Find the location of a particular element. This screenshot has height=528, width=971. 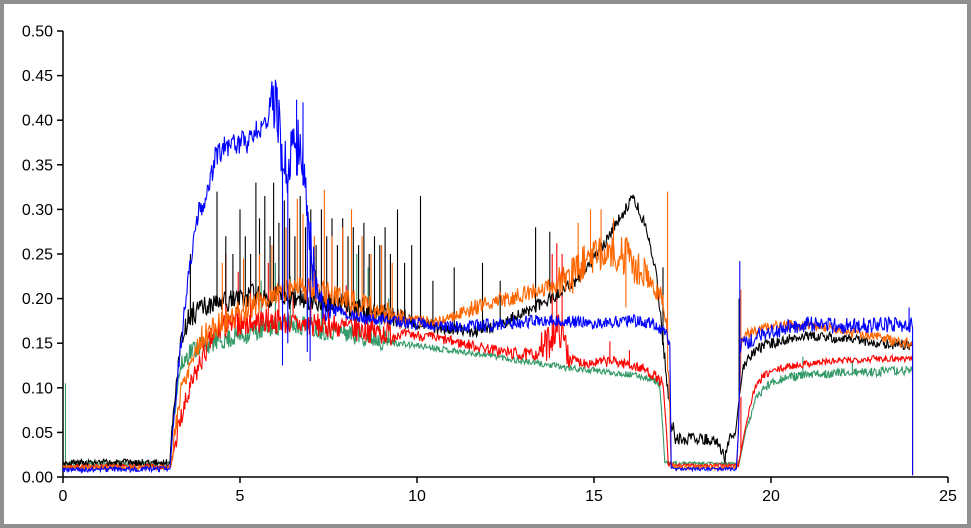

x-tick-label: 20 is located at coordinates (771, 496).